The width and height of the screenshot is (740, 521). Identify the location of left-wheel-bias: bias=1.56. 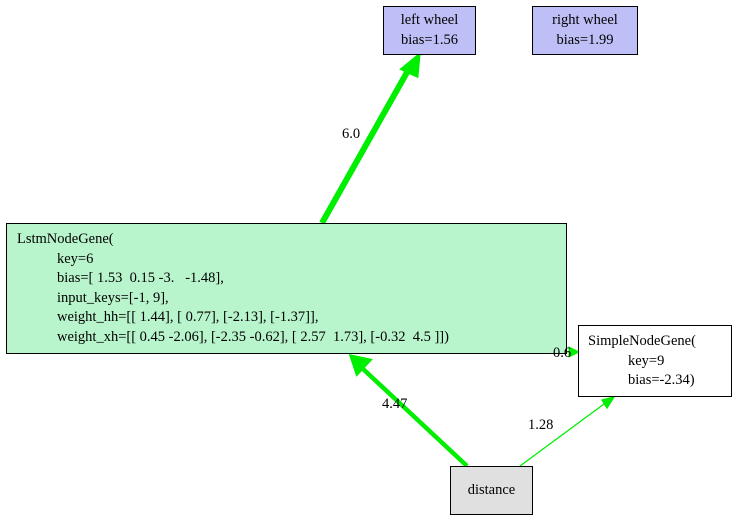
(429, 39).